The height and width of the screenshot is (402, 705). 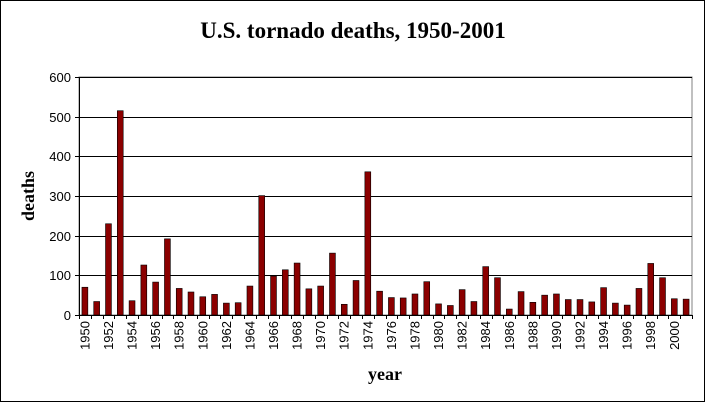 I want to click on x-tick-label: 1964, so click(x=249, y=335).